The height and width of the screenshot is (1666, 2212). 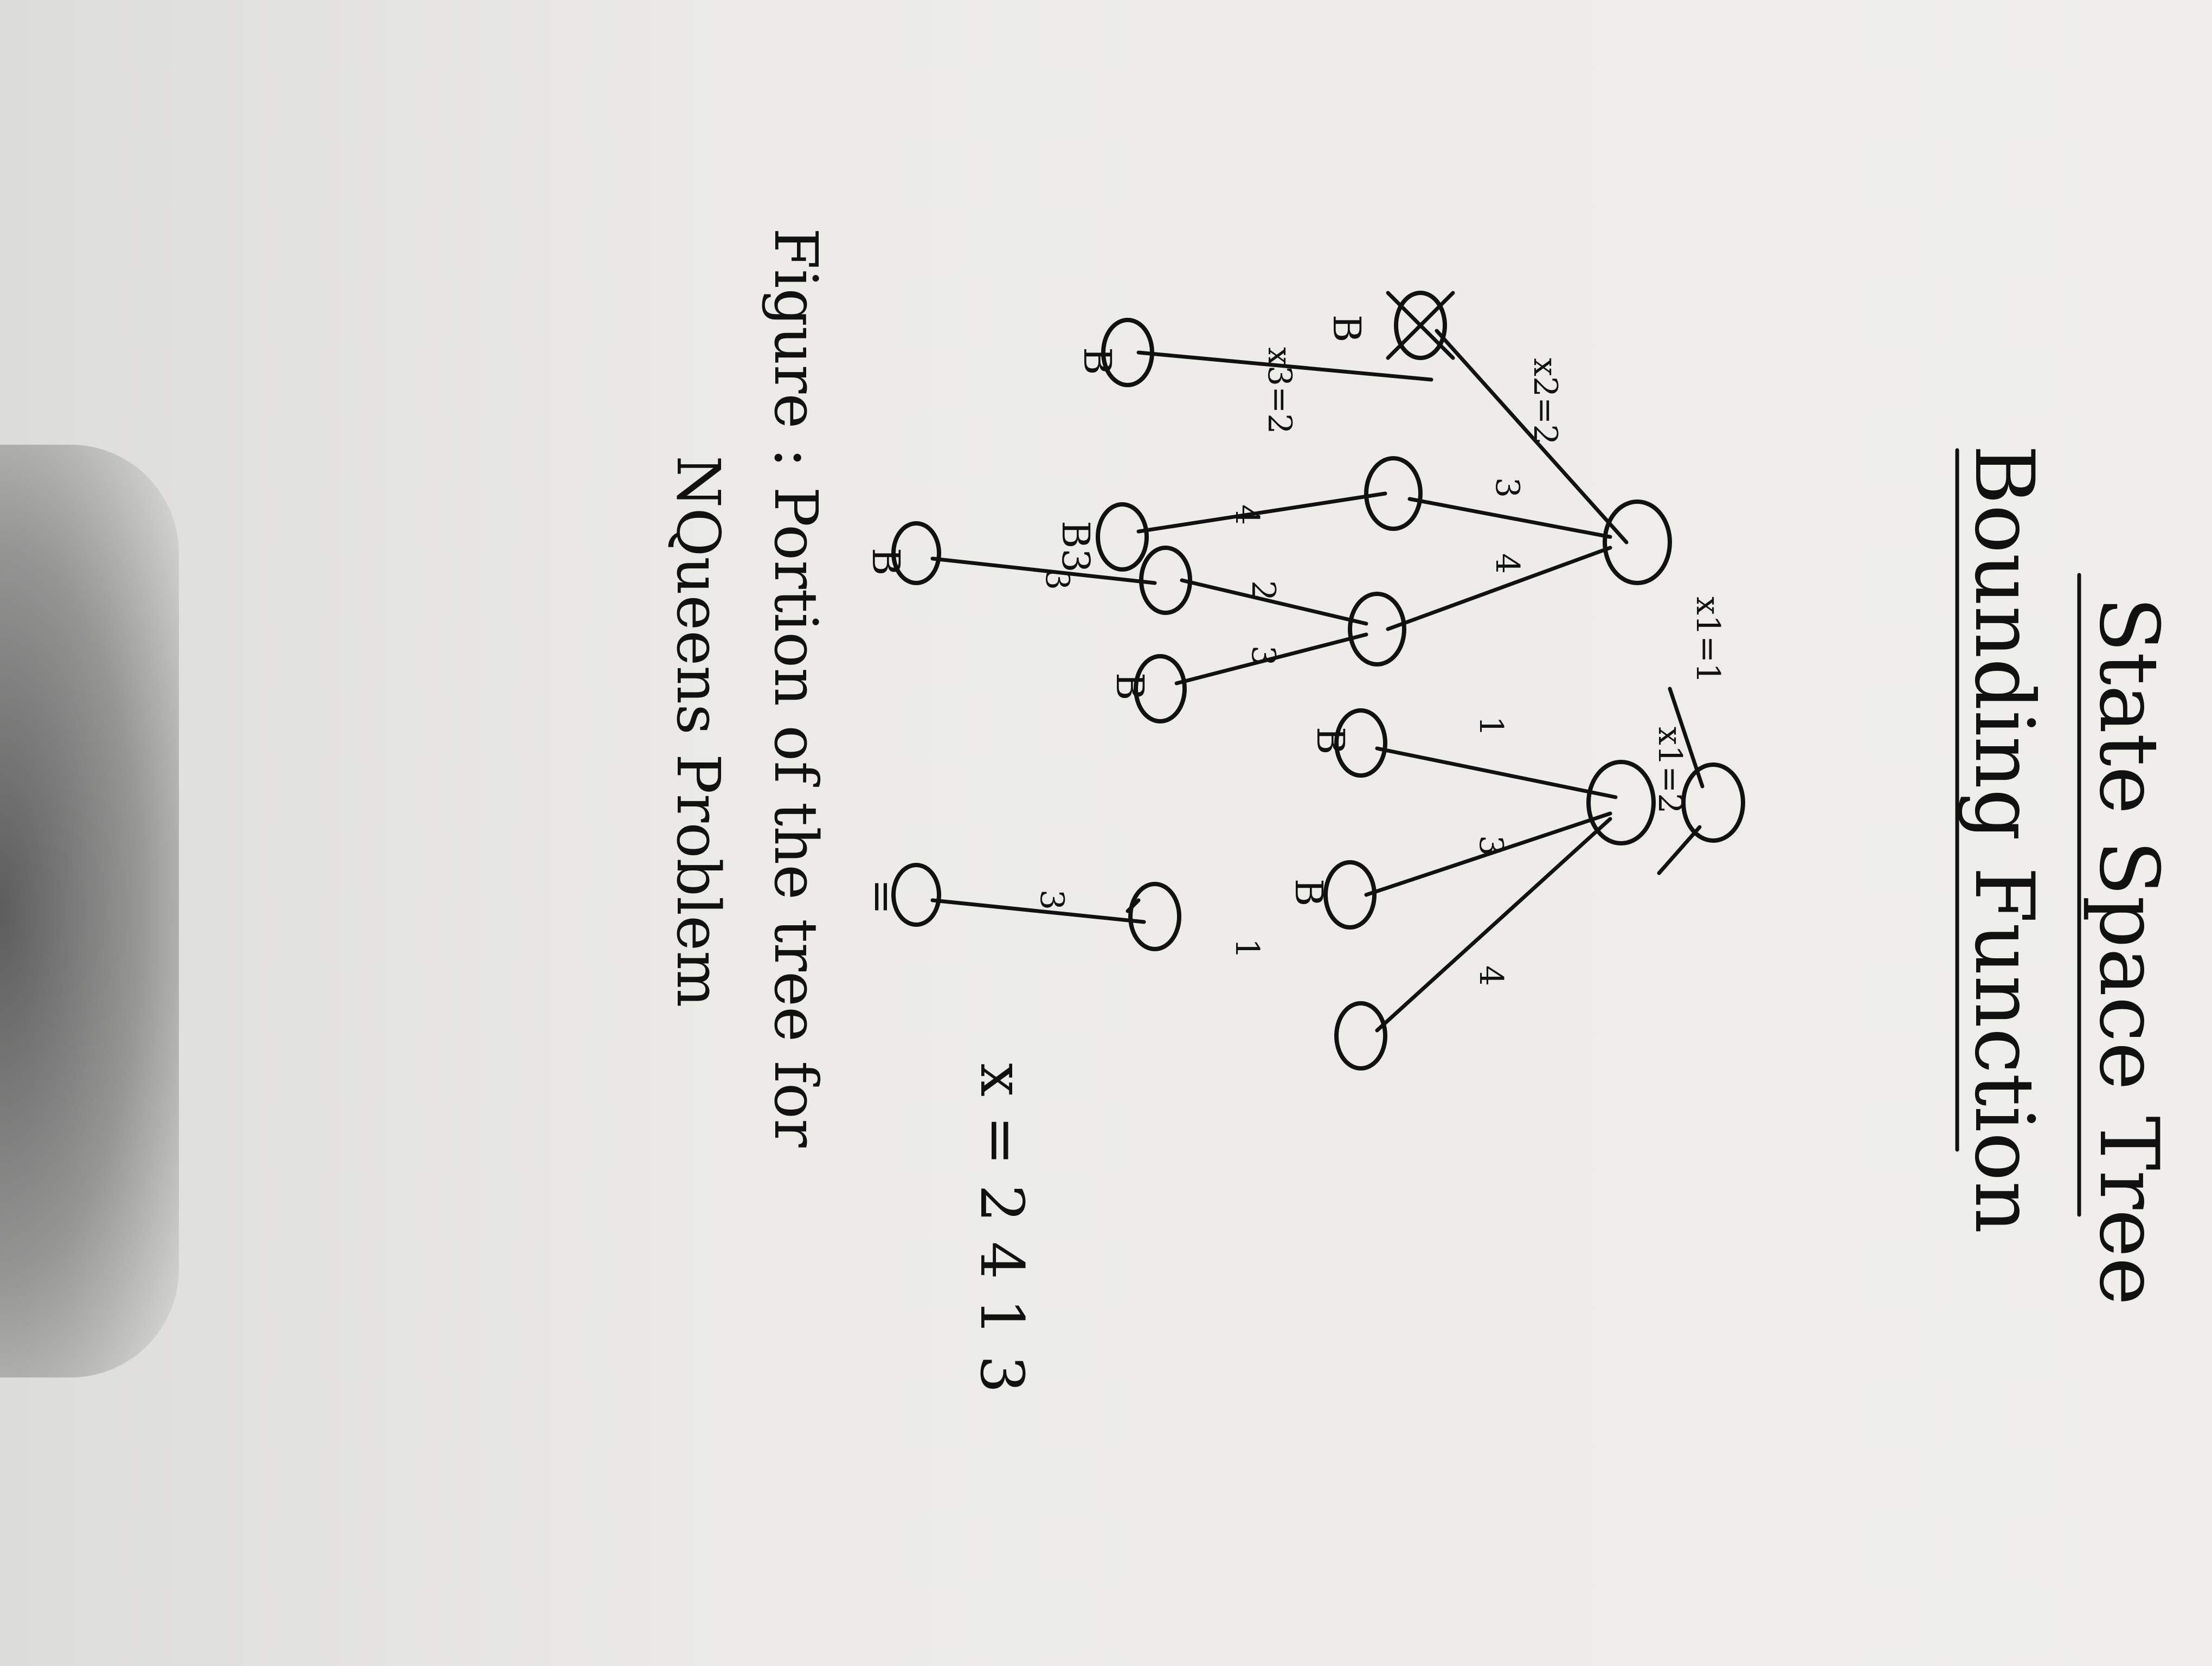 I want to click on edge-label-x1-1: x1=1, so click(x=1708, y=640).